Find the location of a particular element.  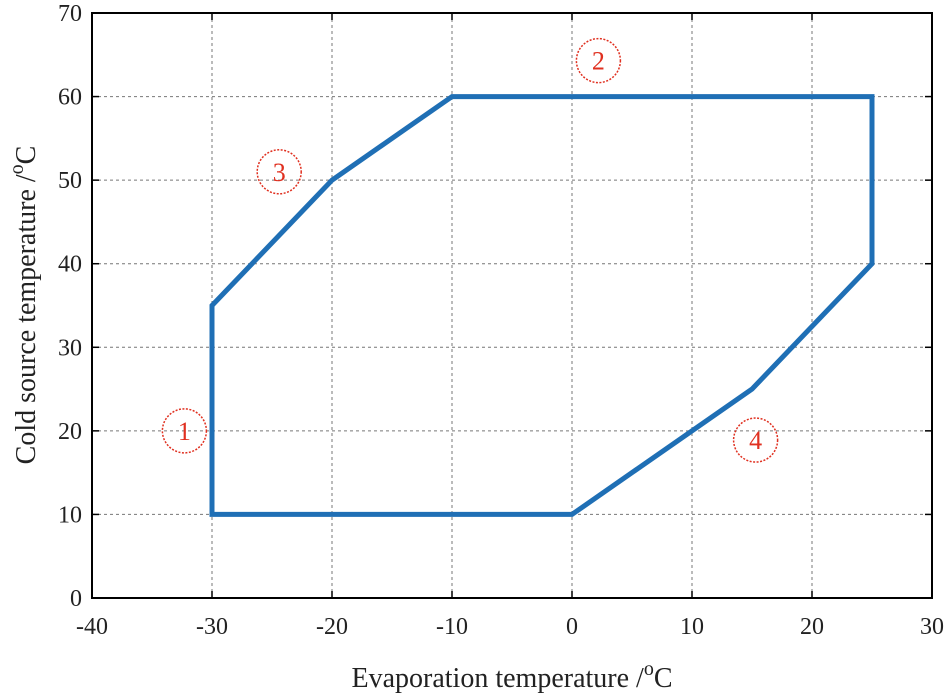

region-marker-label: 2 is located at coordinates (598, 61).